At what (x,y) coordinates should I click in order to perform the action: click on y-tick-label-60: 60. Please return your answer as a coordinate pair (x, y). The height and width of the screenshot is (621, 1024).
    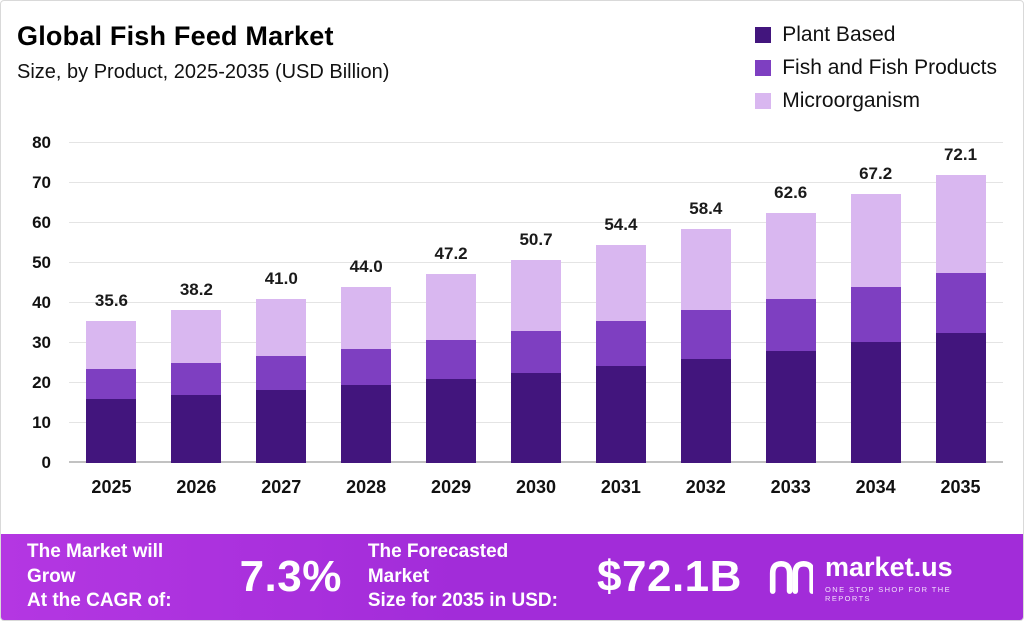
    Looking at the image, I should click on (41, 222).